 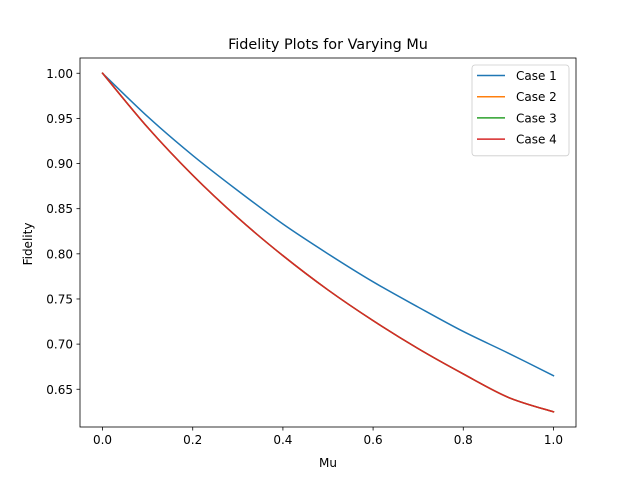 What do you see at coordinates (59, 164) in the screenshot?
I see `y-tick-label: 0.90` at bounding box center [59, 164].